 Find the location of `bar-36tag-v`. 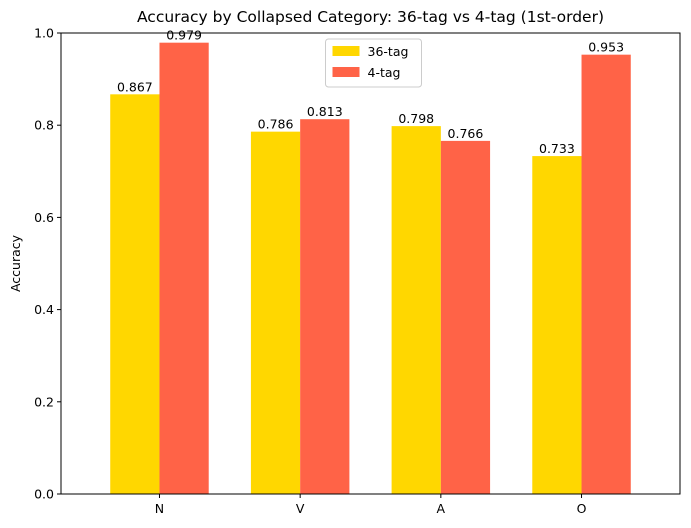

bar-36tag-v is located at coordinates (275, 313).